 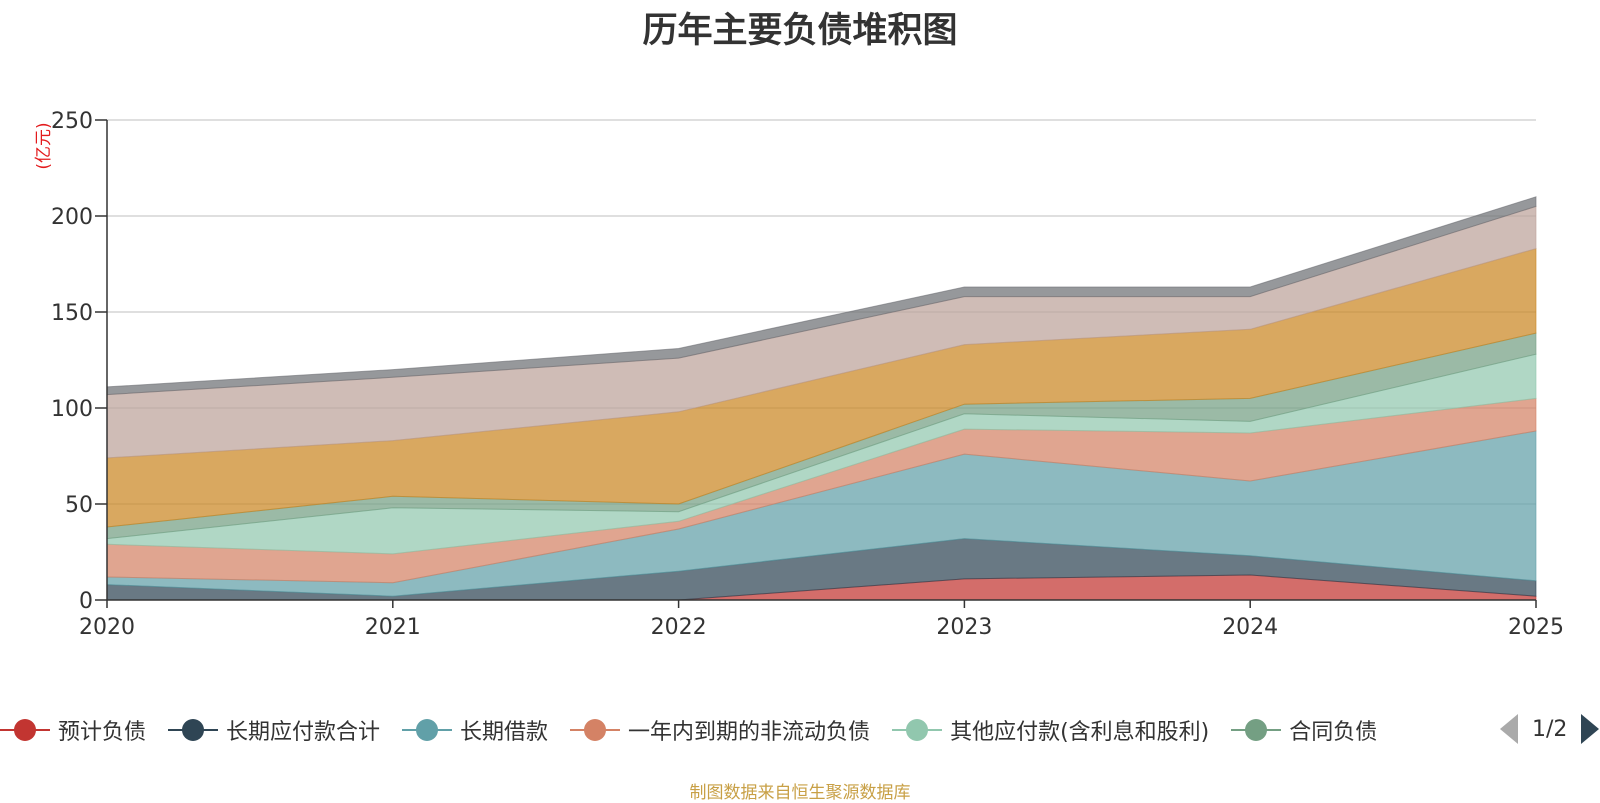 I want to click on legend-label: 合同负债, so click(x=1333, y=732).